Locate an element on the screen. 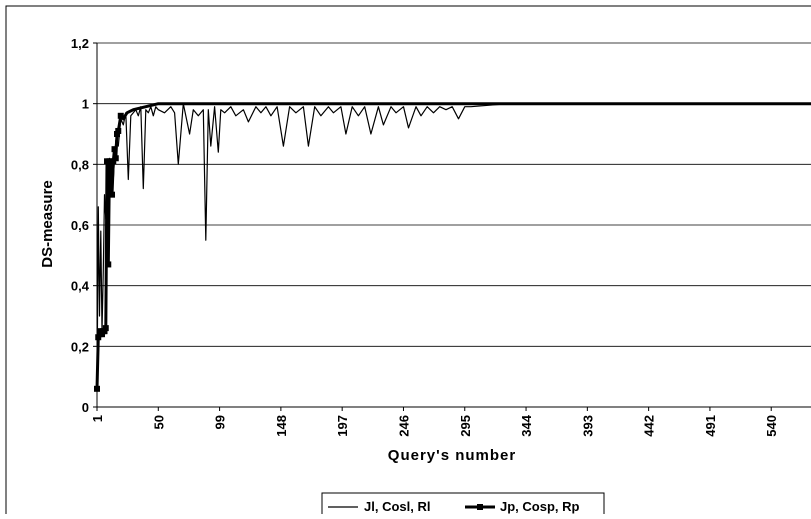  y-tick-labels: 0 0,2 0,4 0,6 0,8 1 1,2 is located at coordinates (84, 225).